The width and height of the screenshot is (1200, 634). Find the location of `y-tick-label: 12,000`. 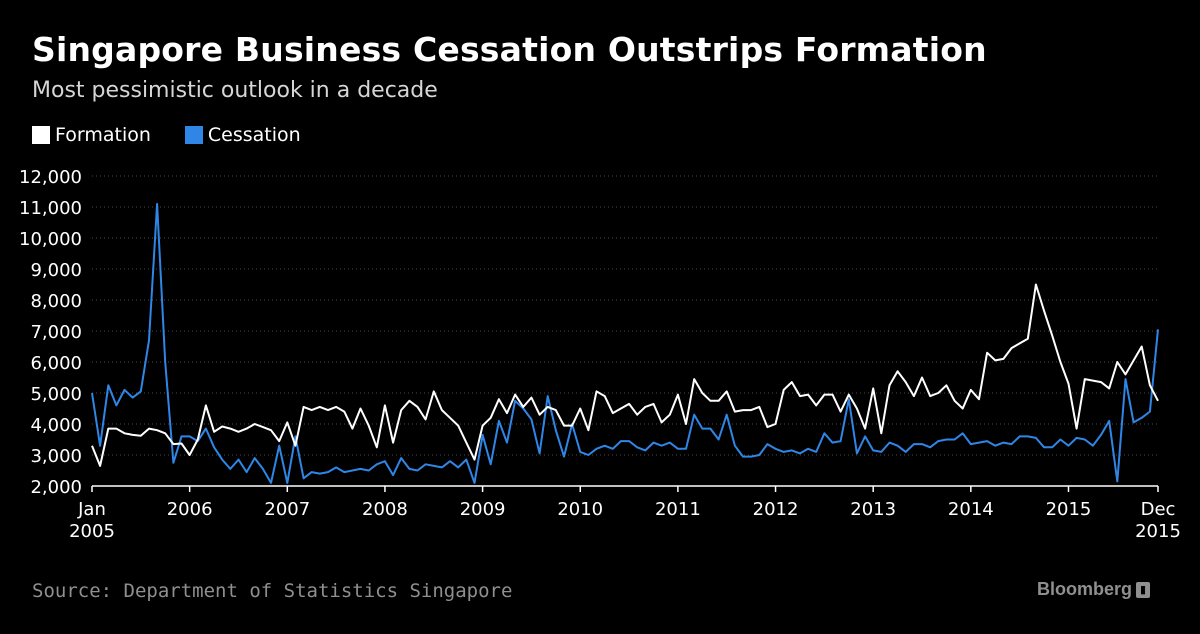

y-tick-label: 12,000 is located at coordinates (50, 177).